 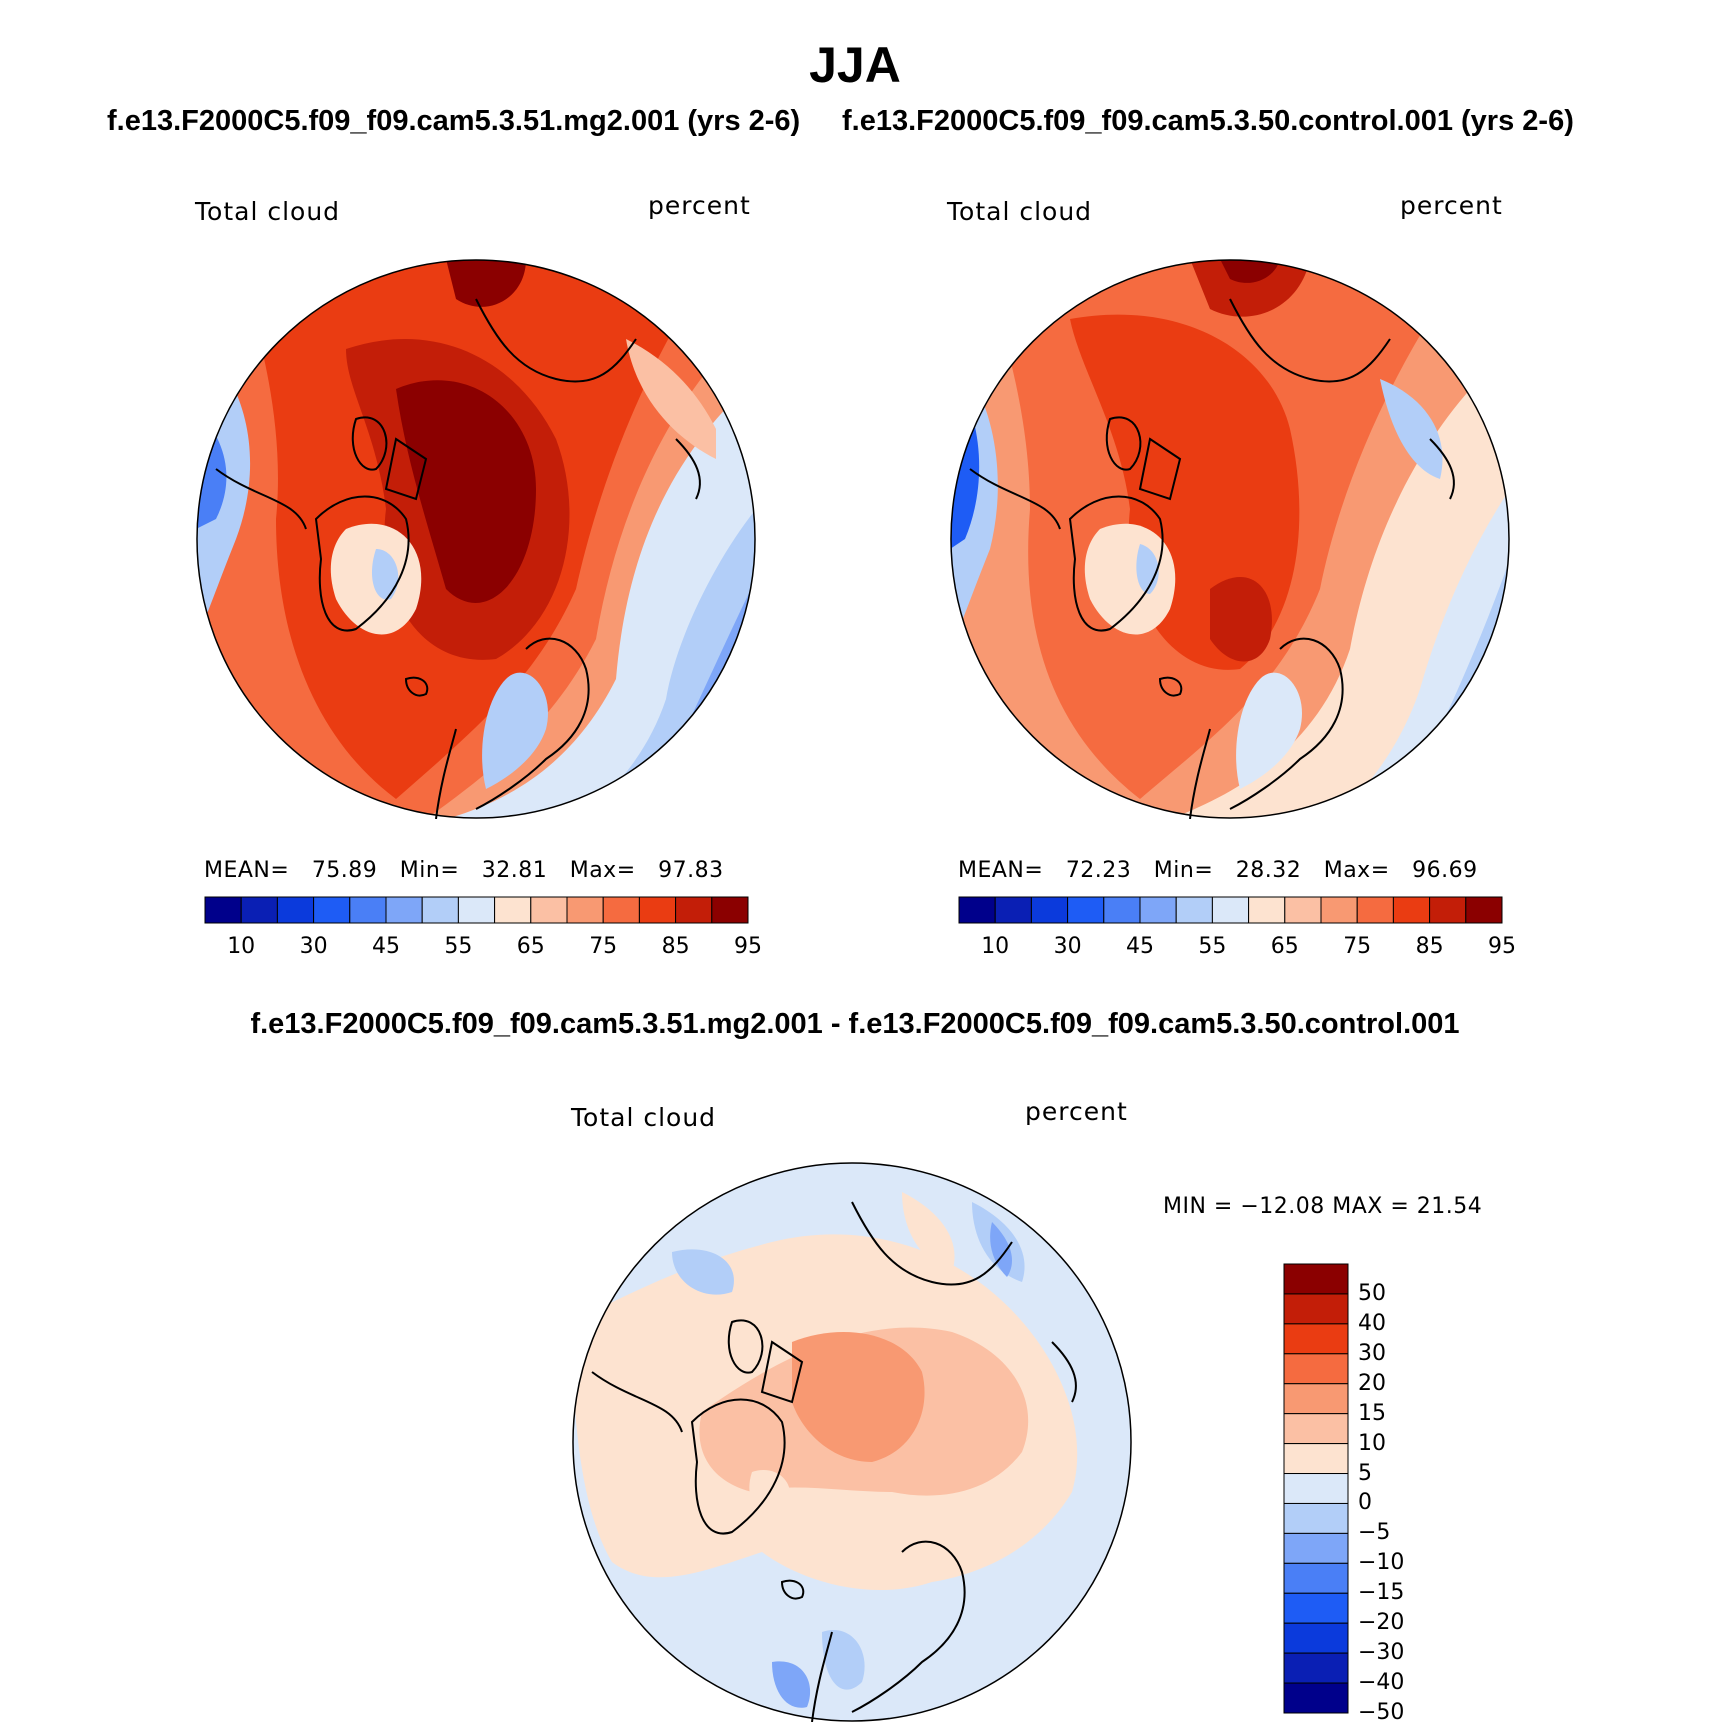 What do you see at coordinates (1372, 1413) in the screenshot?
I see `colorbar-tick-label: 15` at bounding box center [1372, 1413].